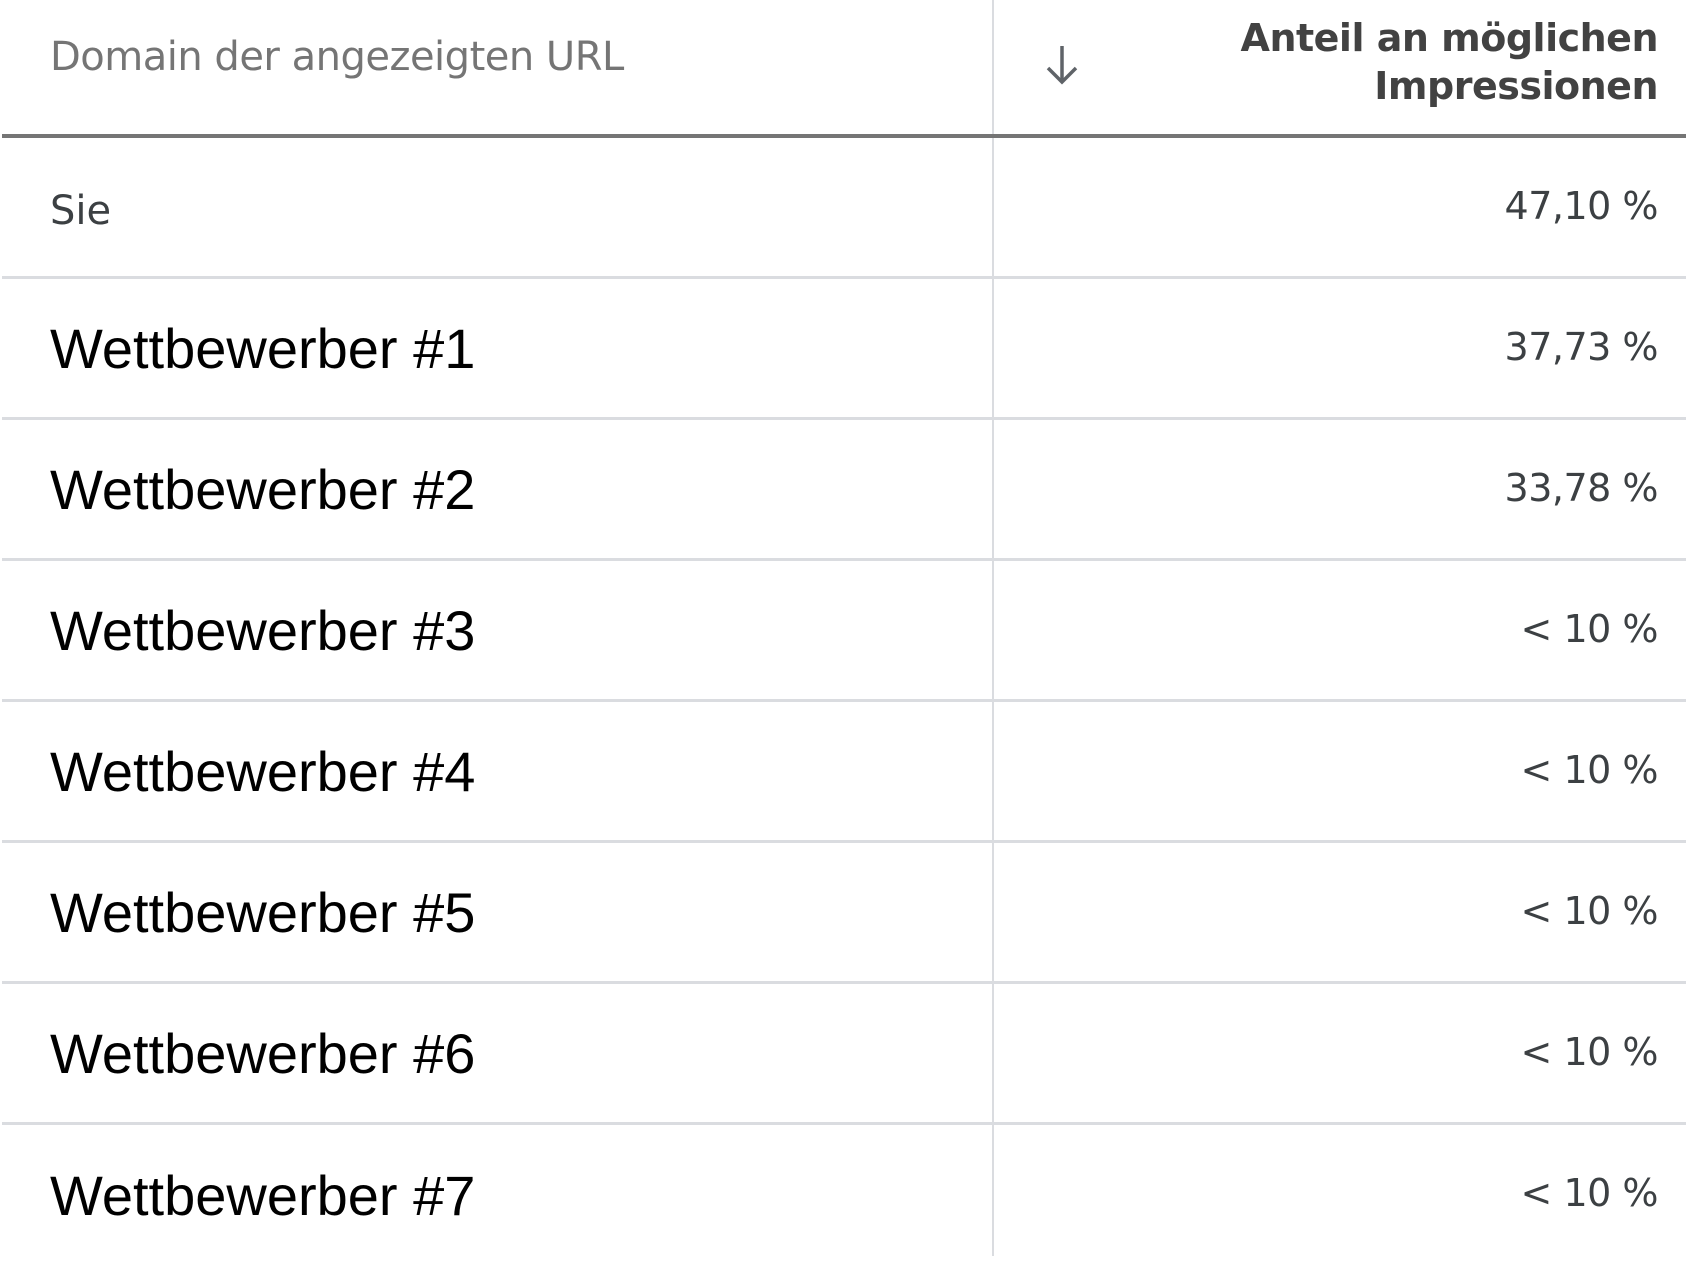 This screenshot has height=1274, width=1686. Describe the element at coordinates (337, 57) in the screenshot. I see `column-header-domain: Domain der angezeigten URL` at that location.